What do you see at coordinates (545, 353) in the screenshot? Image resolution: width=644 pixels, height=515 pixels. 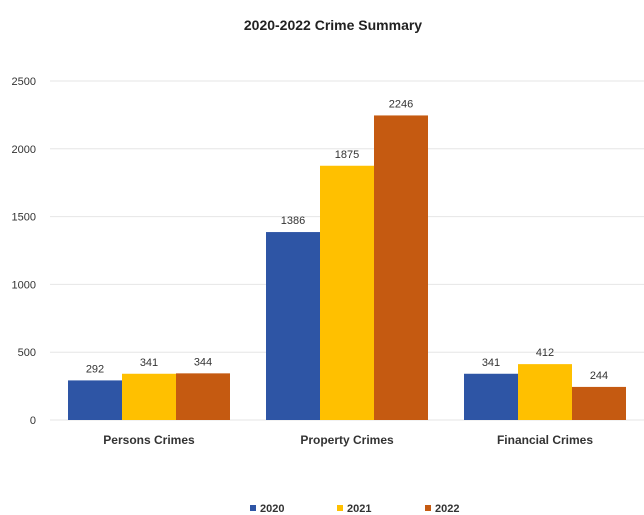 I see `data-label: 412` at bounding box center [545, 353].